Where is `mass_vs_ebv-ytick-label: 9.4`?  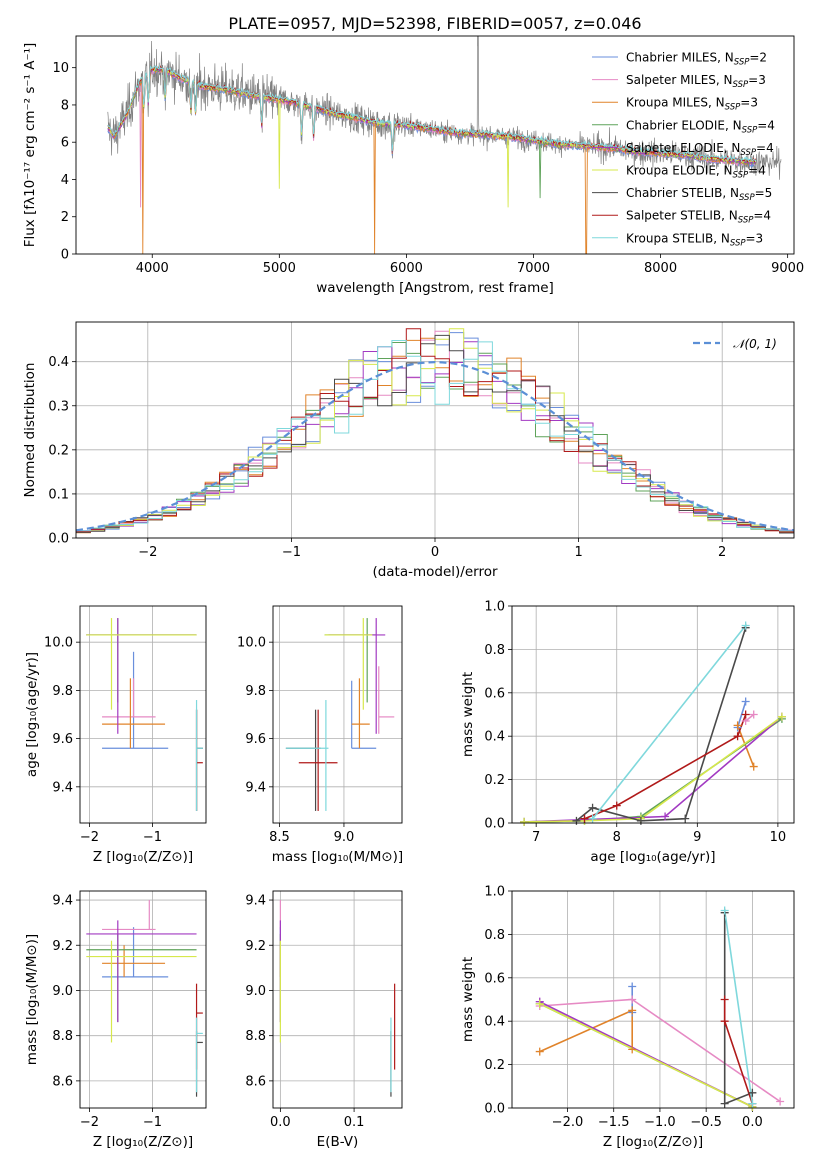 mass_vs_ebv-ytick-label: 9.4 is located at coordinates (255, 901).